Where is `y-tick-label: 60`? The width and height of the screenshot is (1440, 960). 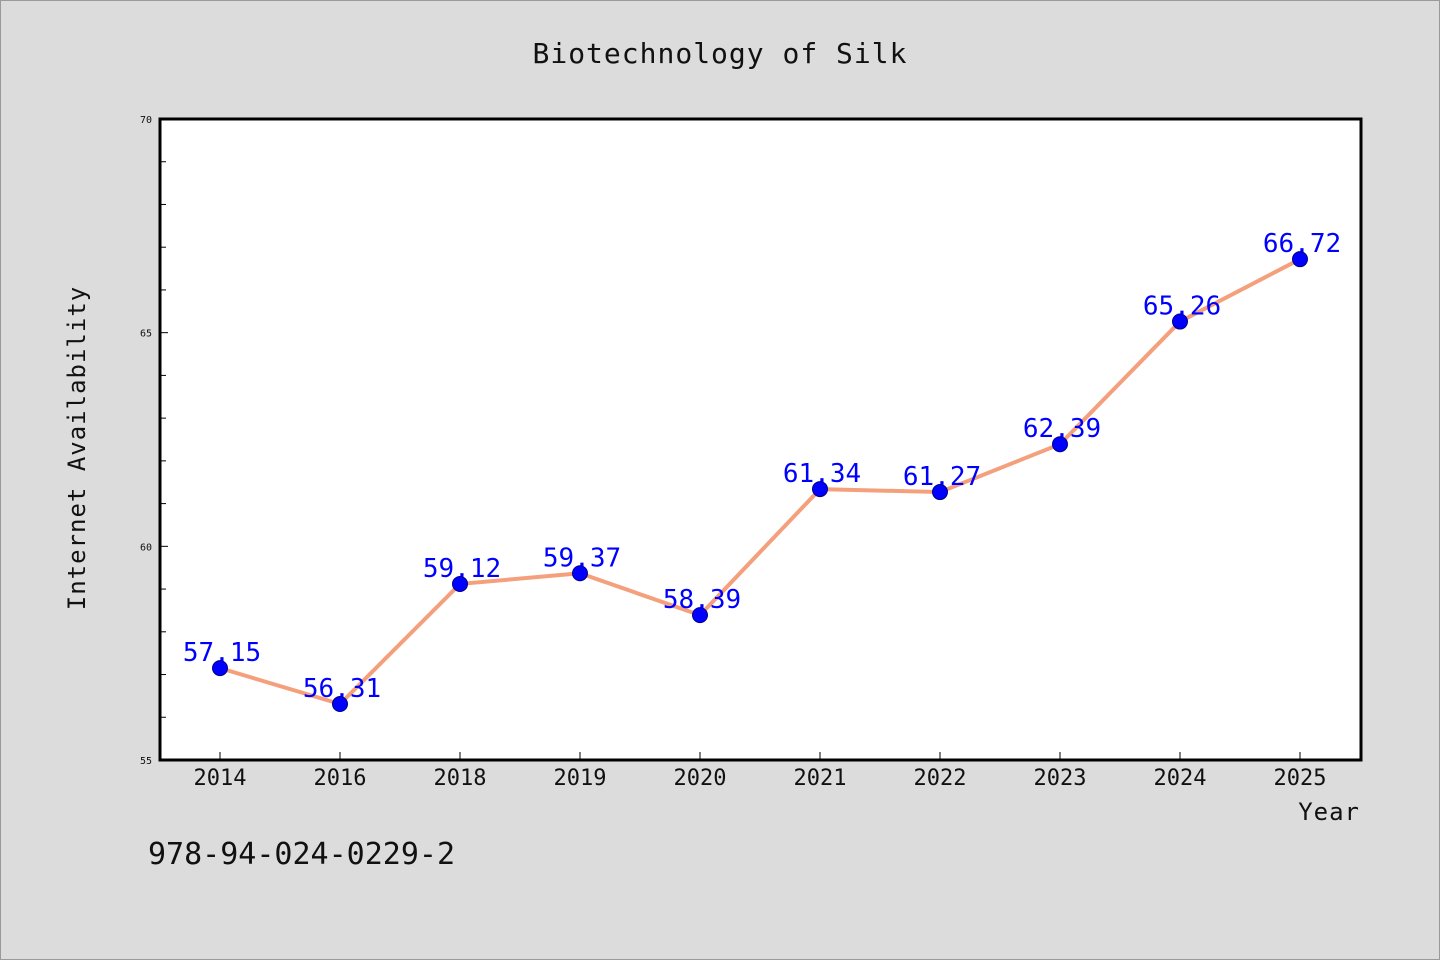
y-tick-label: 60 is located at coordinates (146, 547).